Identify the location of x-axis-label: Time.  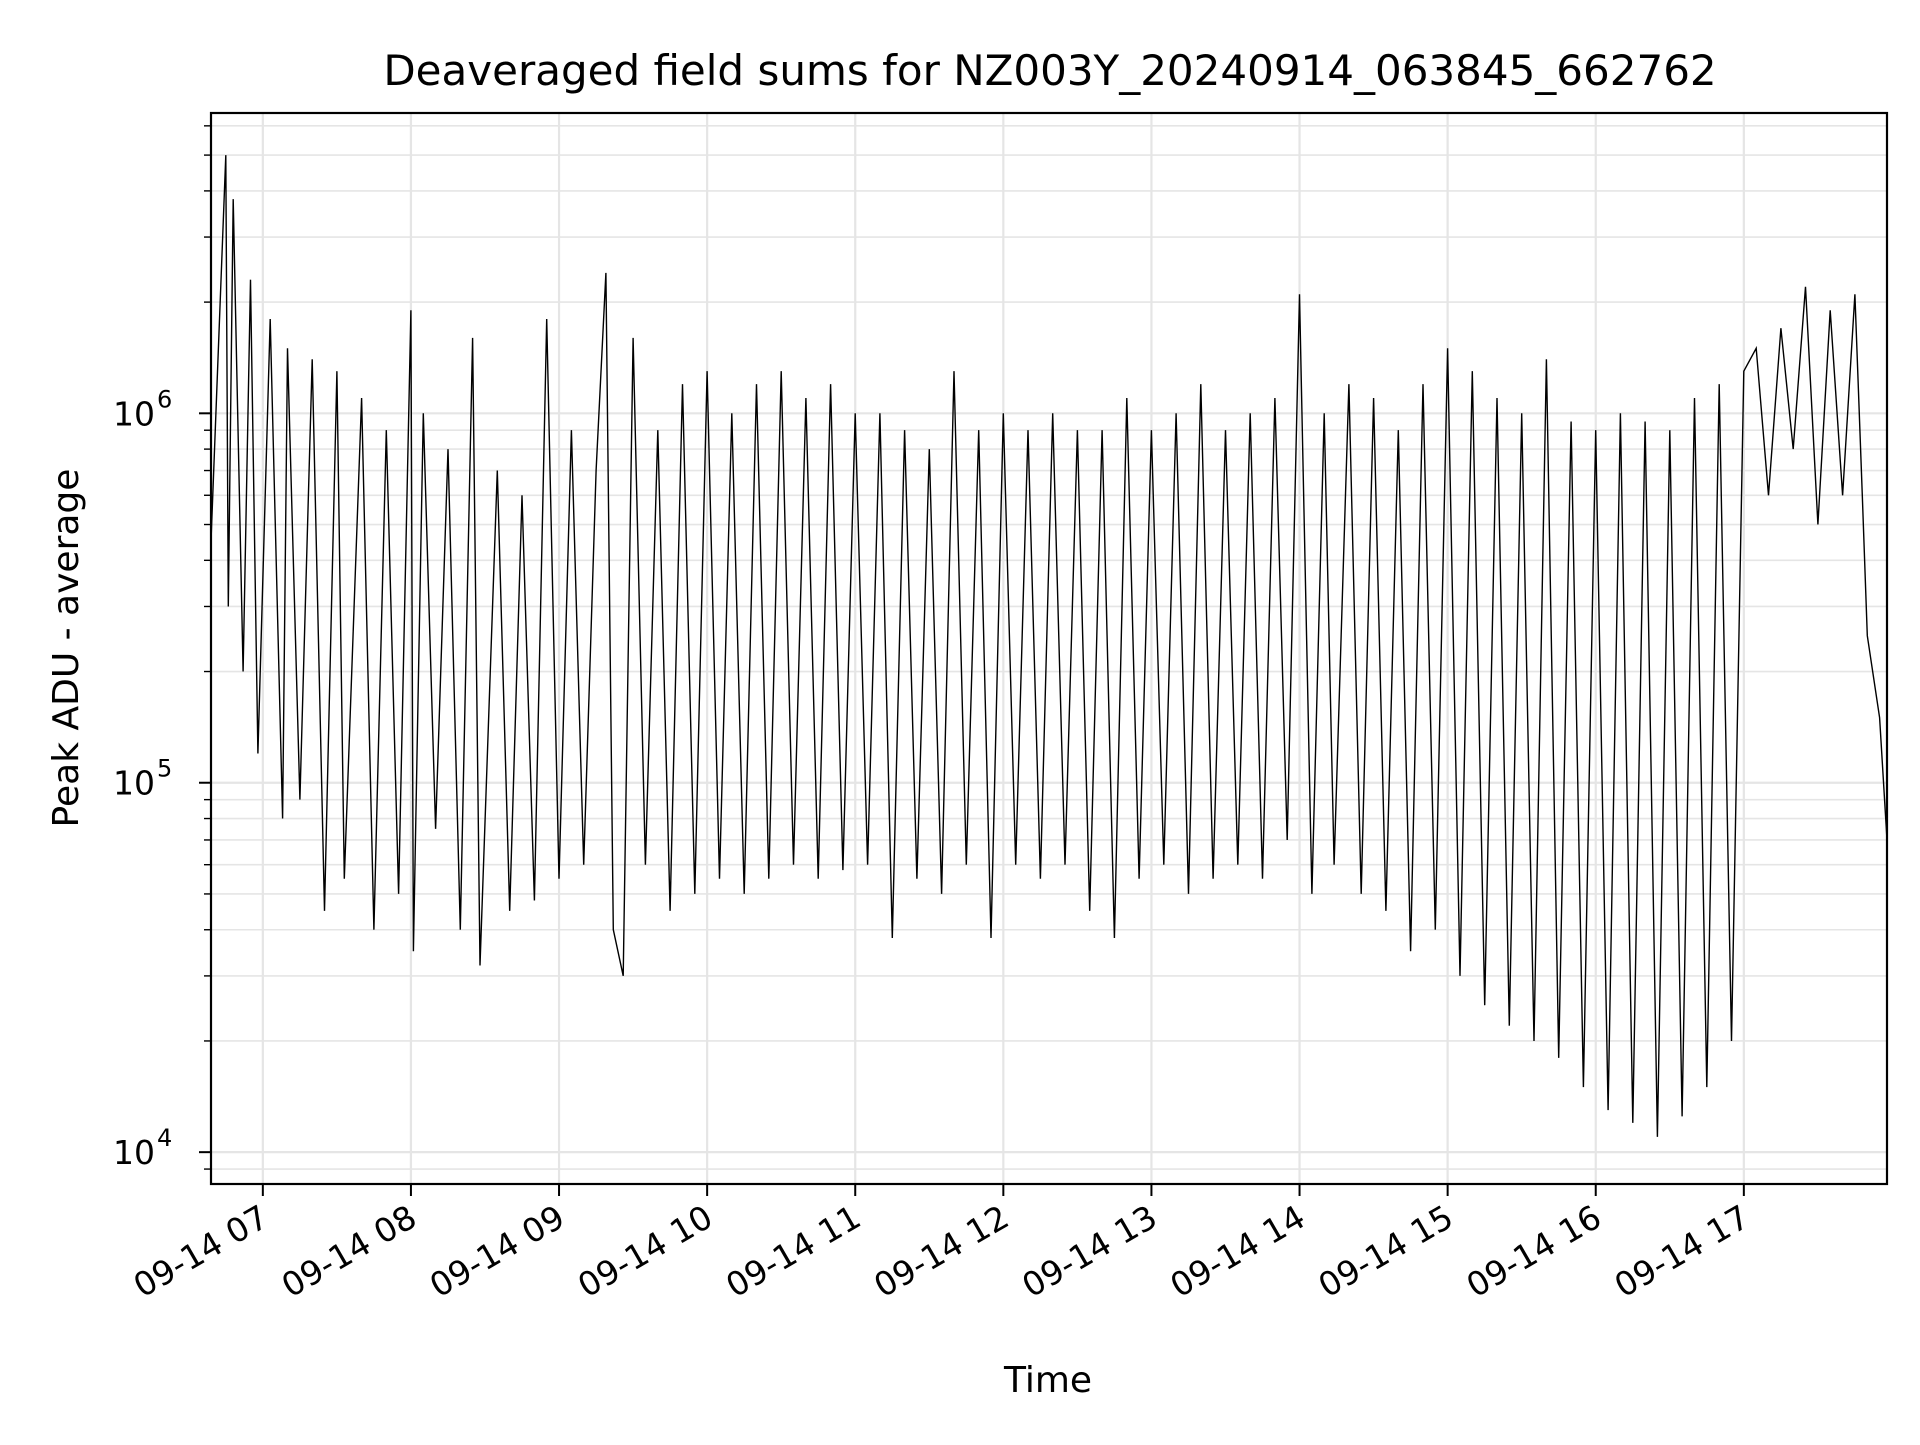
(1047, 1380).